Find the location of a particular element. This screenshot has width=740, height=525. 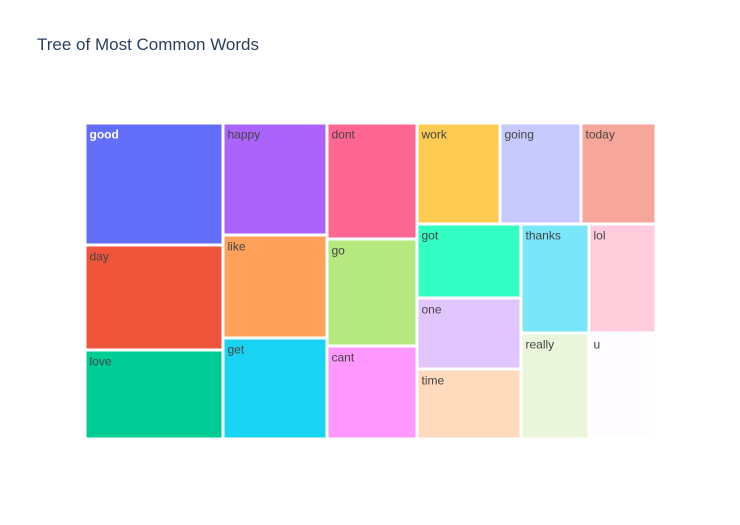

tile-label-got: got is located at coordinates (430, 236).